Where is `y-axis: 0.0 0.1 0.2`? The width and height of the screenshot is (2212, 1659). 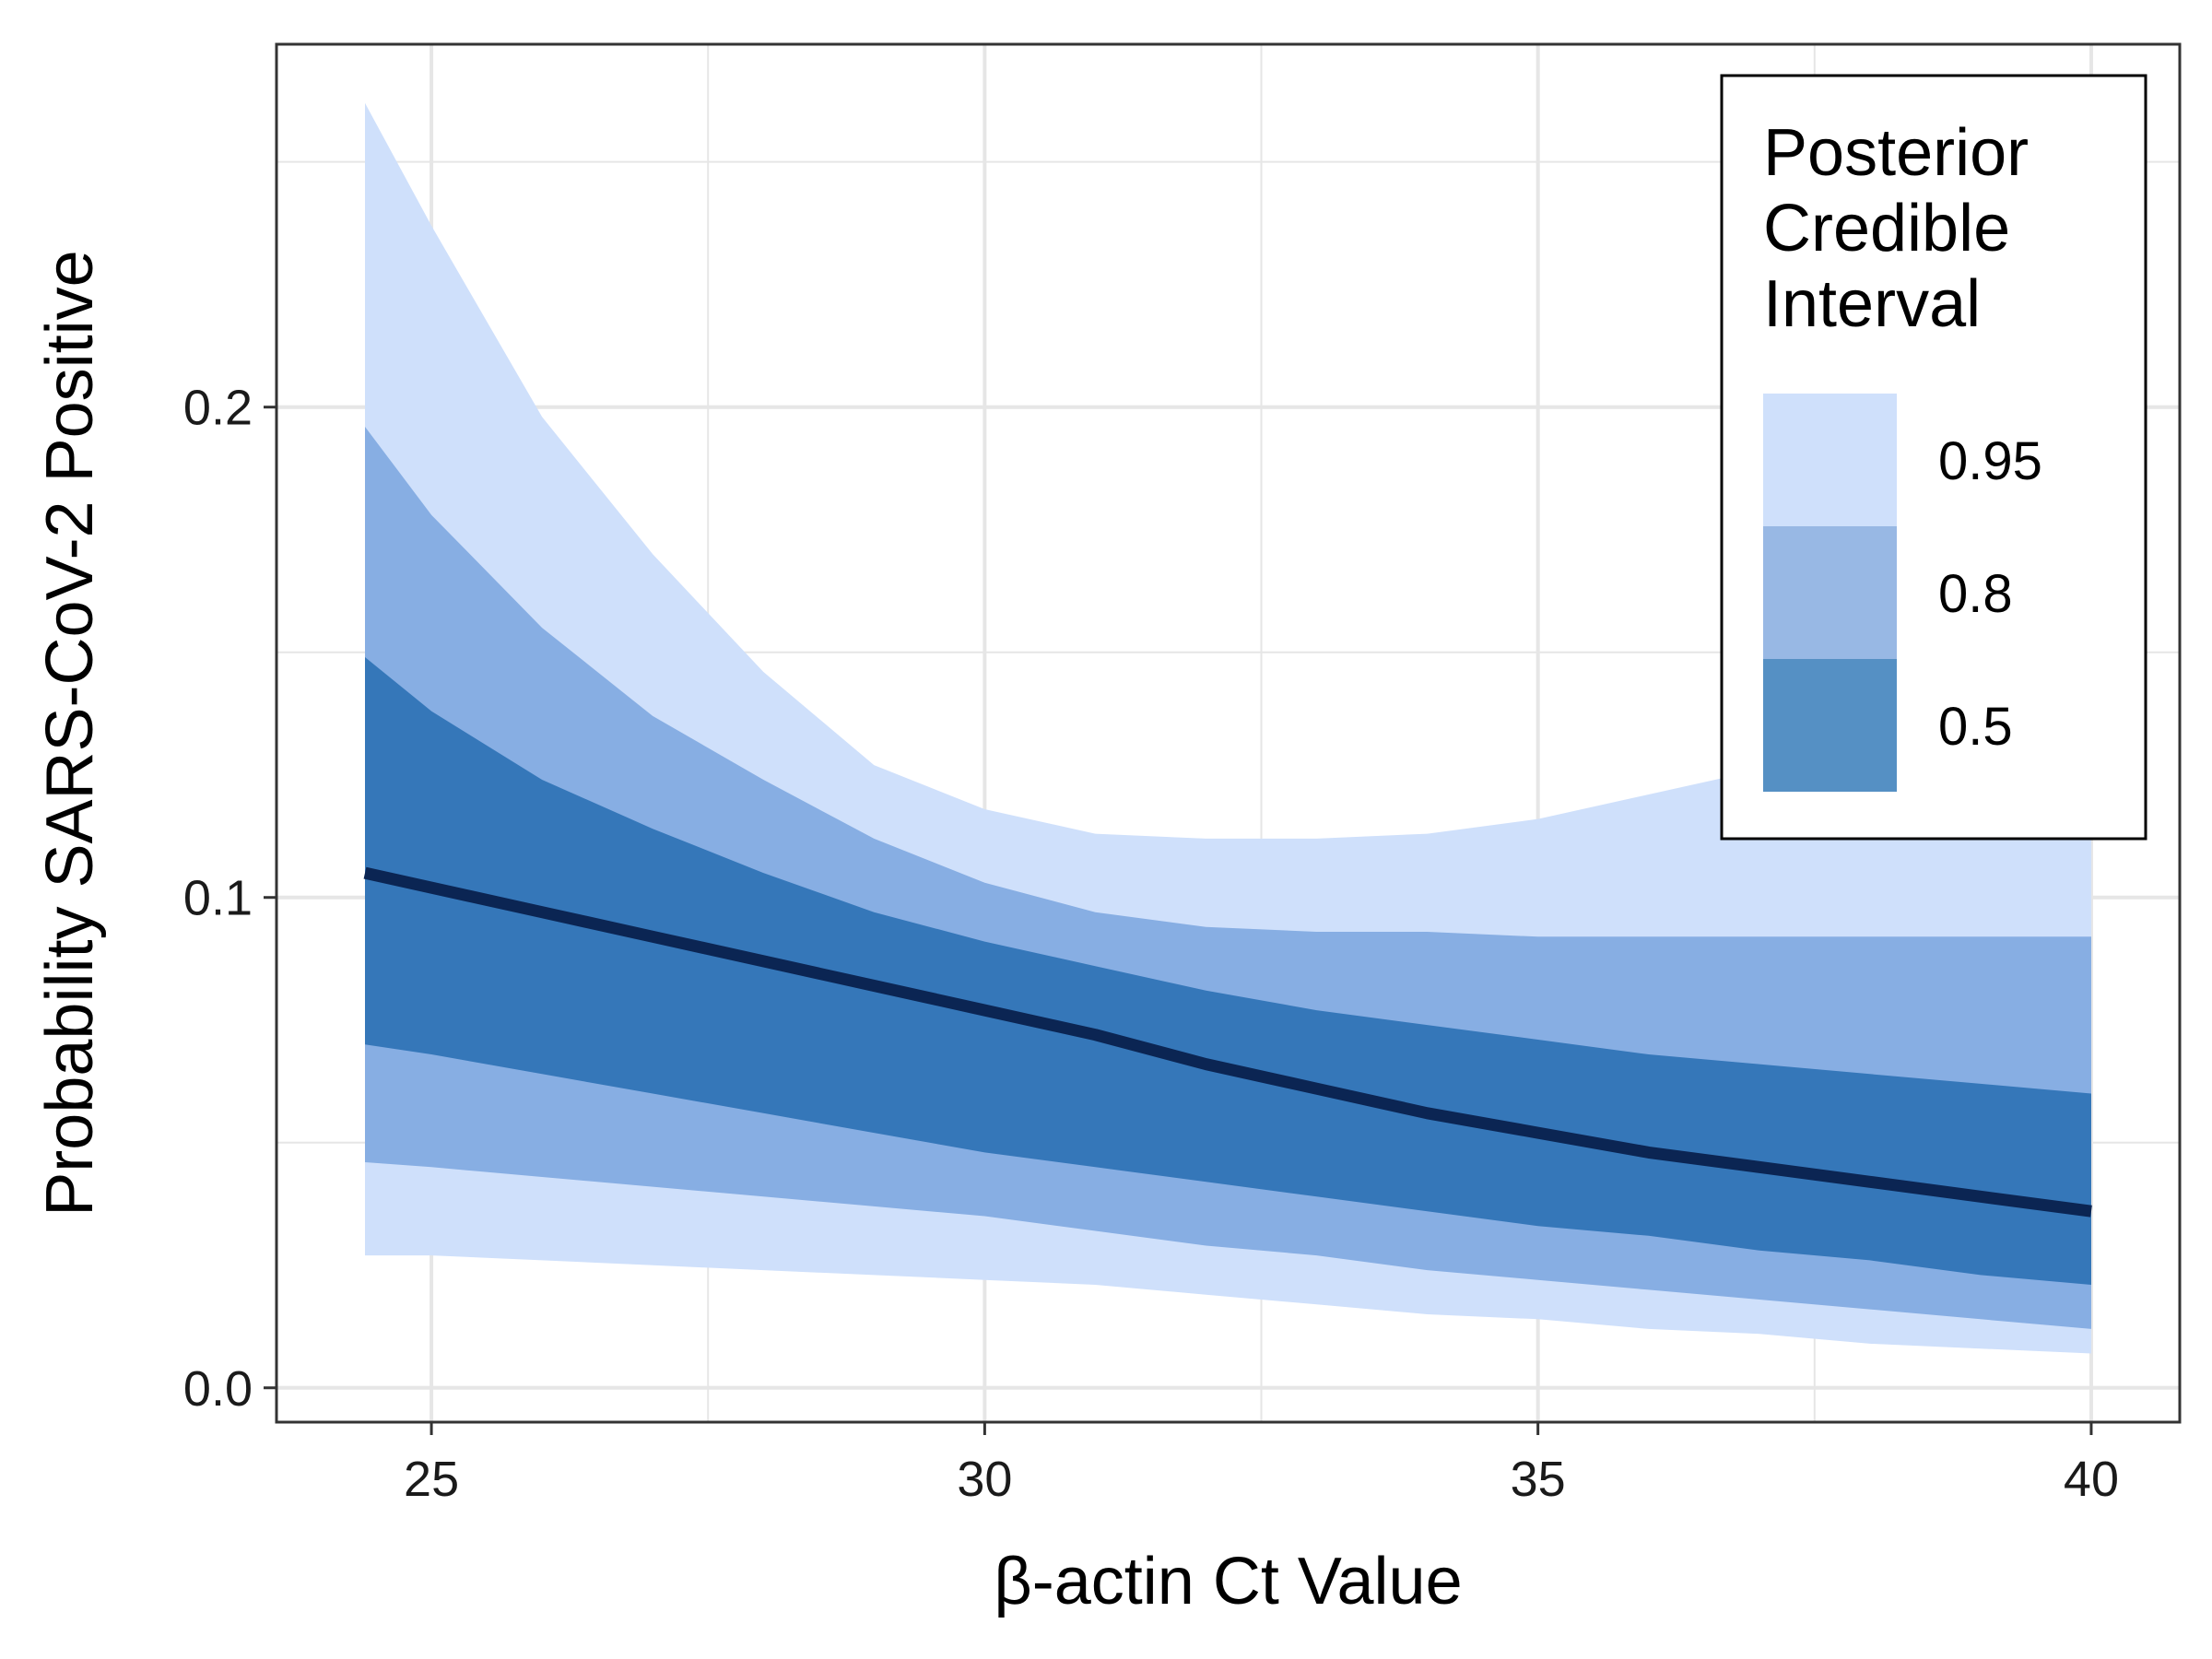 y-axis: 0.0 0.1 0.2 is located at coordinates (229, 899).